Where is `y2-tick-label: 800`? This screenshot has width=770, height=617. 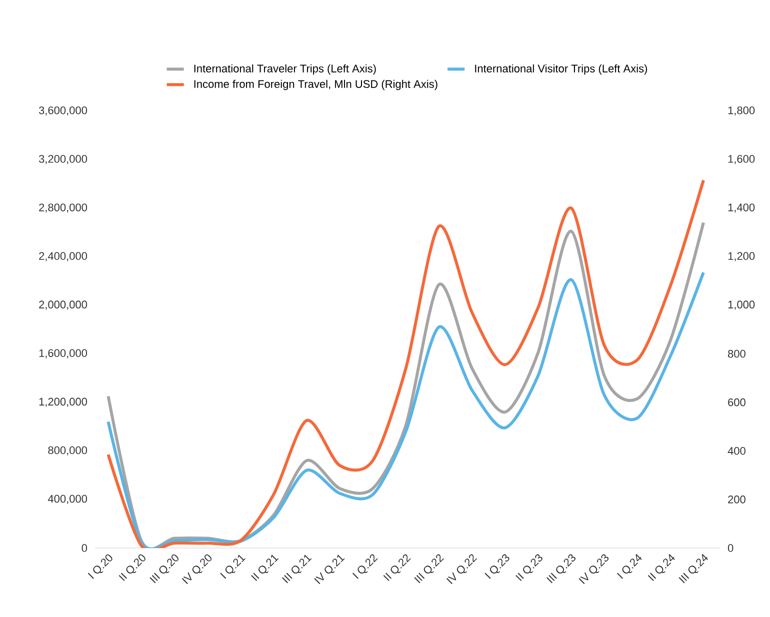 y2-tick-label: 800 is located at coordinates (737, 354).